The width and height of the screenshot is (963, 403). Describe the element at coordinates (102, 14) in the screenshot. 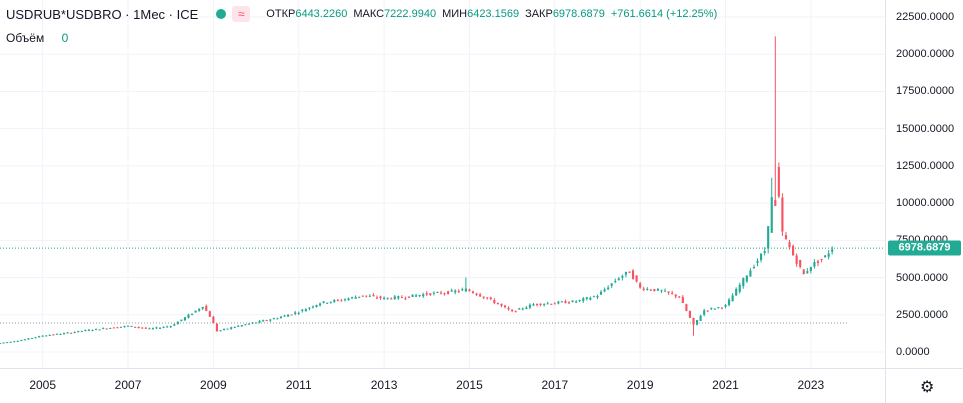

I see `symbol-title: USDRUB*USDBRO · 1Мес · ICE` at that location.